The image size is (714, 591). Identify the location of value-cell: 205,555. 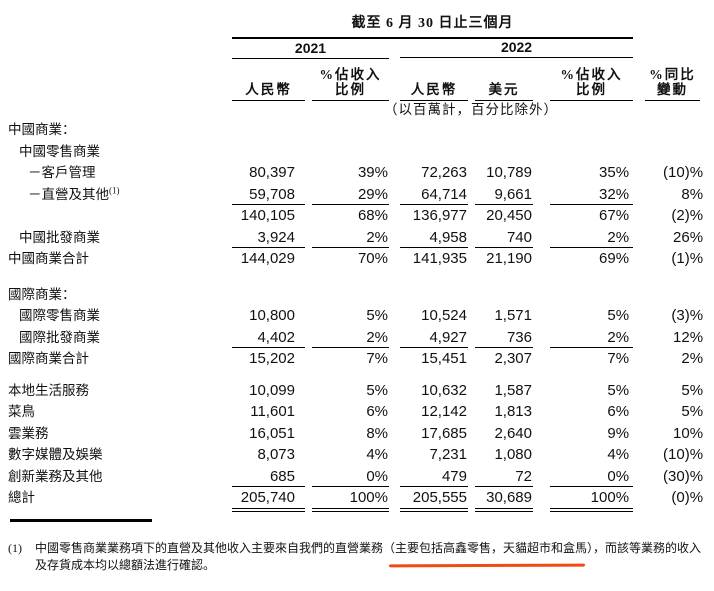
(434, 499).